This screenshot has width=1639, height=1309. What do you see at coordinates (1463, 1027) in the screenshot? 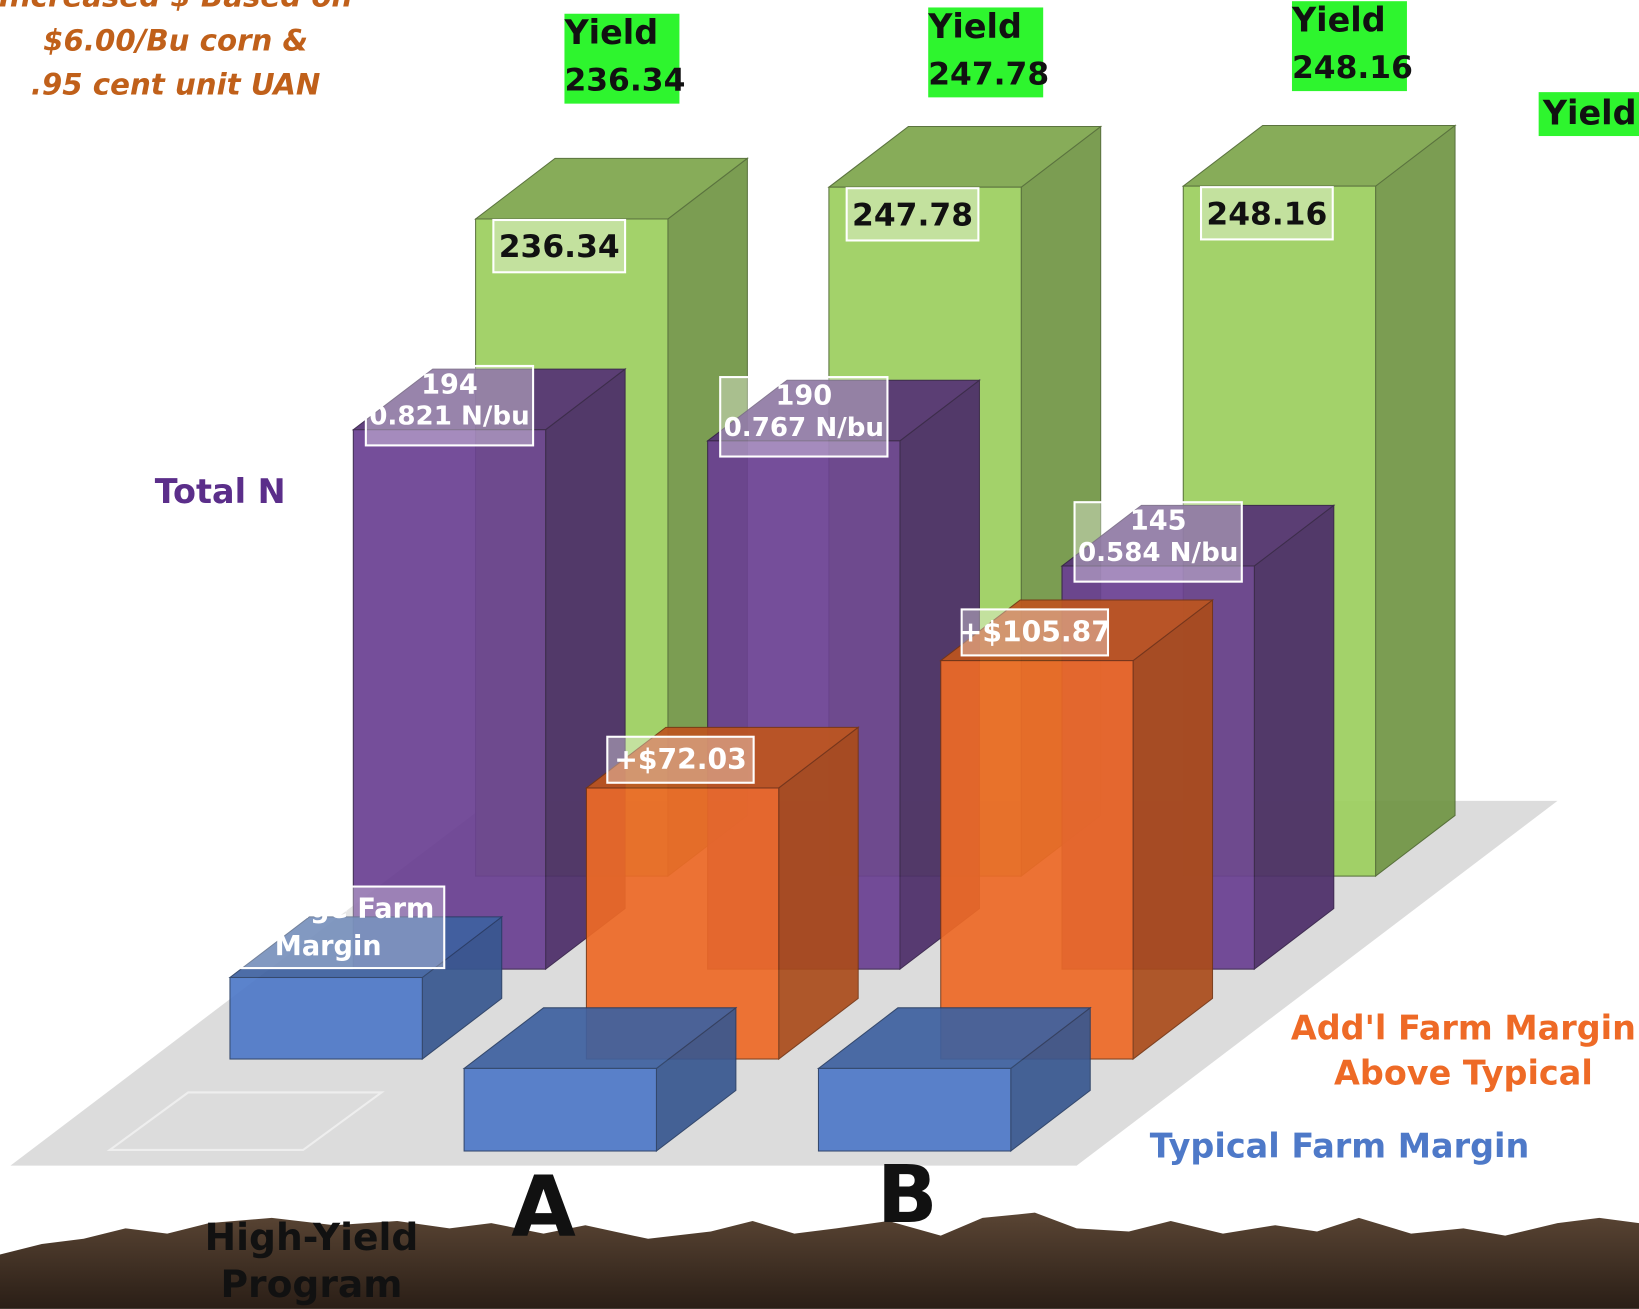
I see `legend-label-line: Add'l Farm Margin` at bounding box center [1463, 1027].